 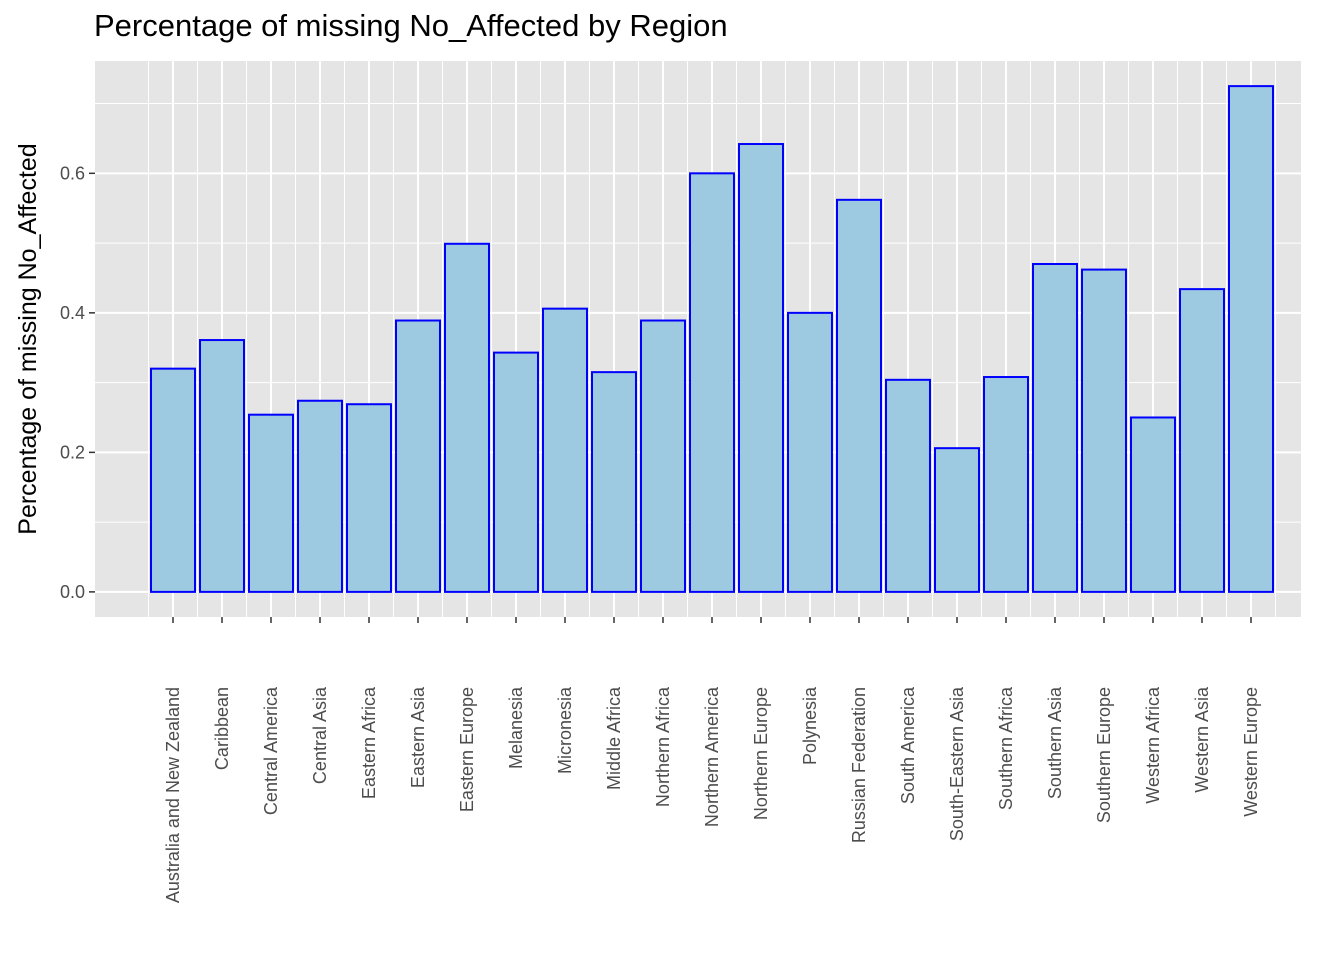 What do you see at coordinates (1006, 748) in the screenshot?
I see `x-tick-label: Southern Africa` at bounding box center [1006, 748].